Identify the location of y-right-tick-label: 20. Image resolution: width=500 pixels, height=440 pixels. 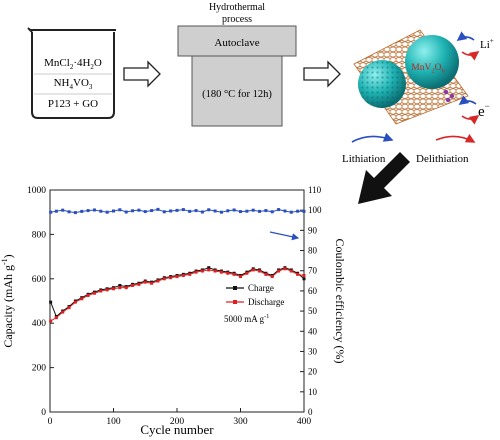
(313, 372).